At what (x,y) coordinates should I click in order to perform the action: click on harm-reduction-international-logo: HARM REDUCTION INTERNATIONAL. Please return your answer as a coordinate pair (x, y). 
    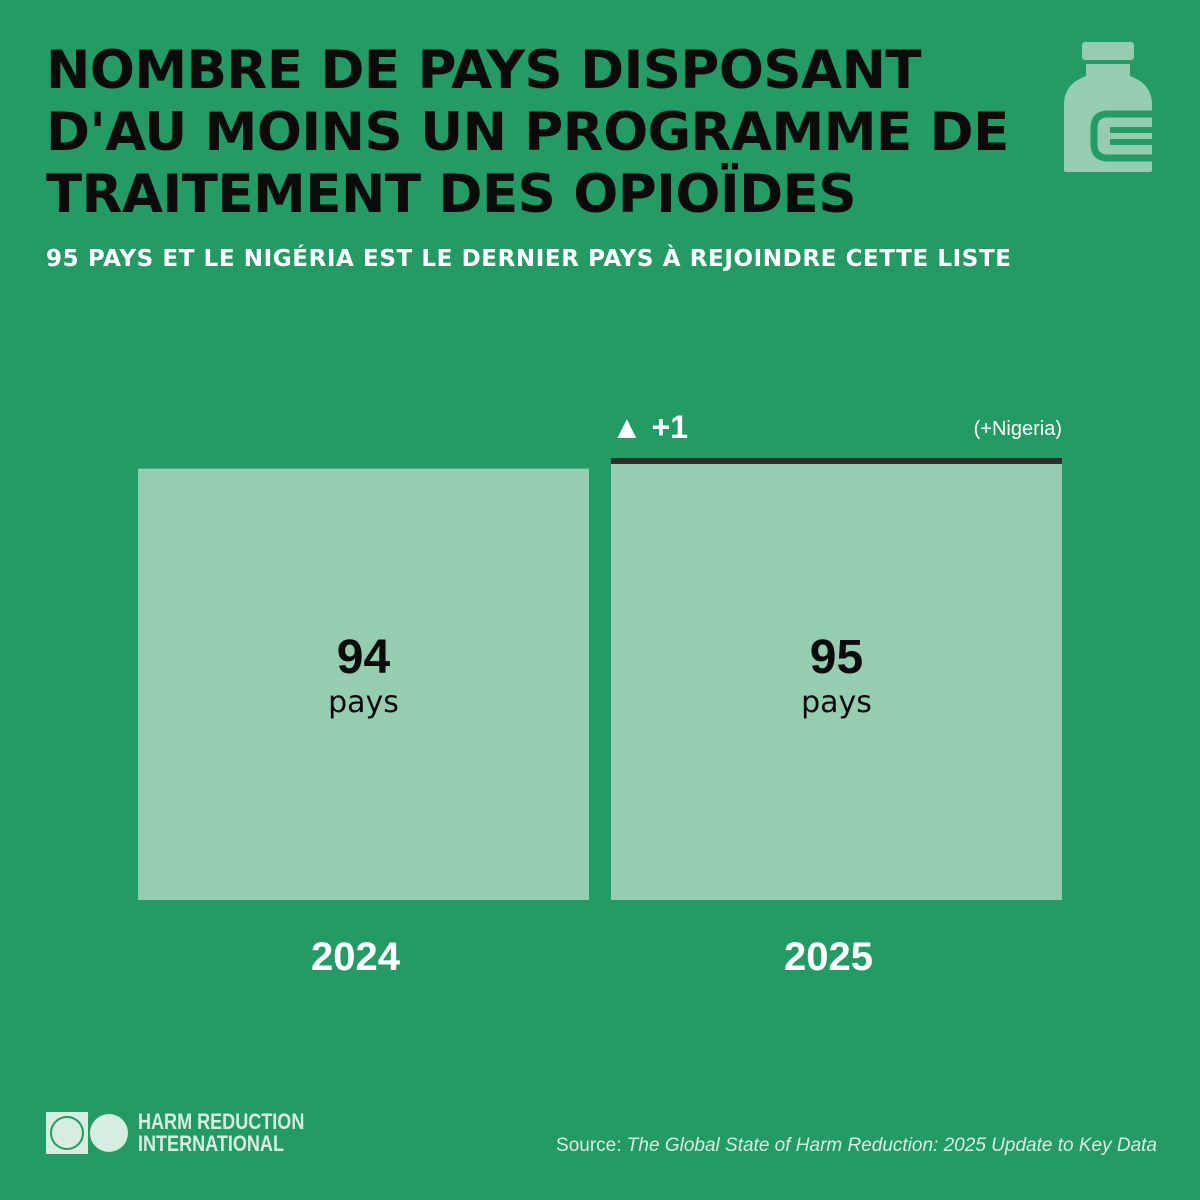
    Looking at the image, I should click on (193, 1133).